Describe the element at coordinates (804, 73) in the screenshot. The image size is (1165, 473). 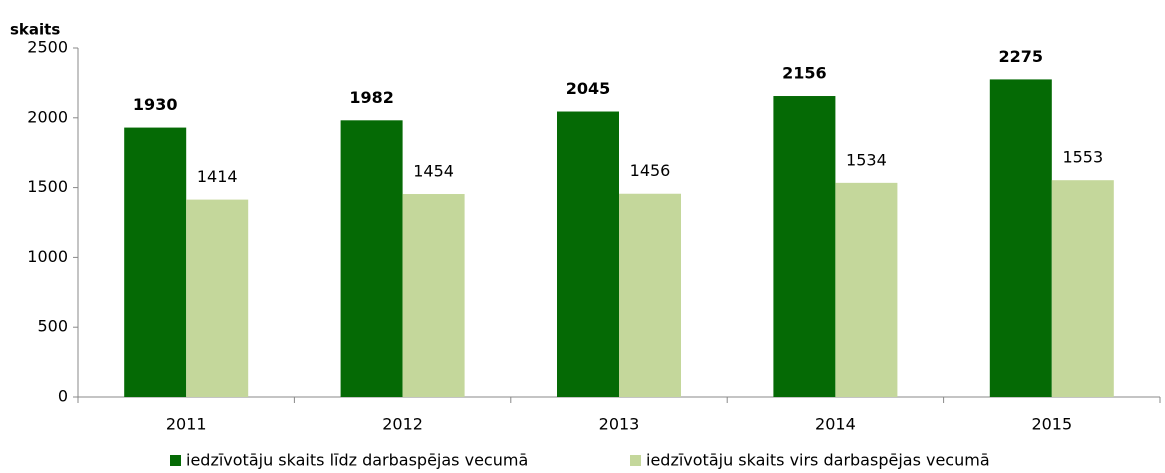
I see `data-label: 2156` at that location.